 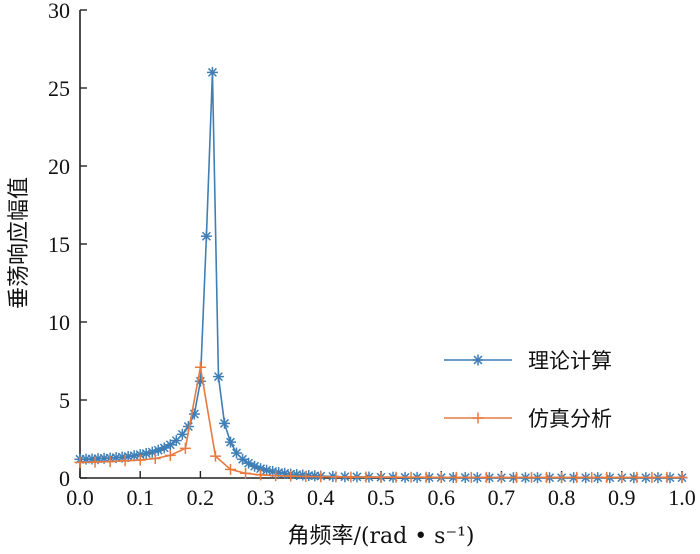 What do you see at coordinates (80, 497) in the screenshot?
I see `x-tick-label: 0.0` at bounding box center [80, 497].